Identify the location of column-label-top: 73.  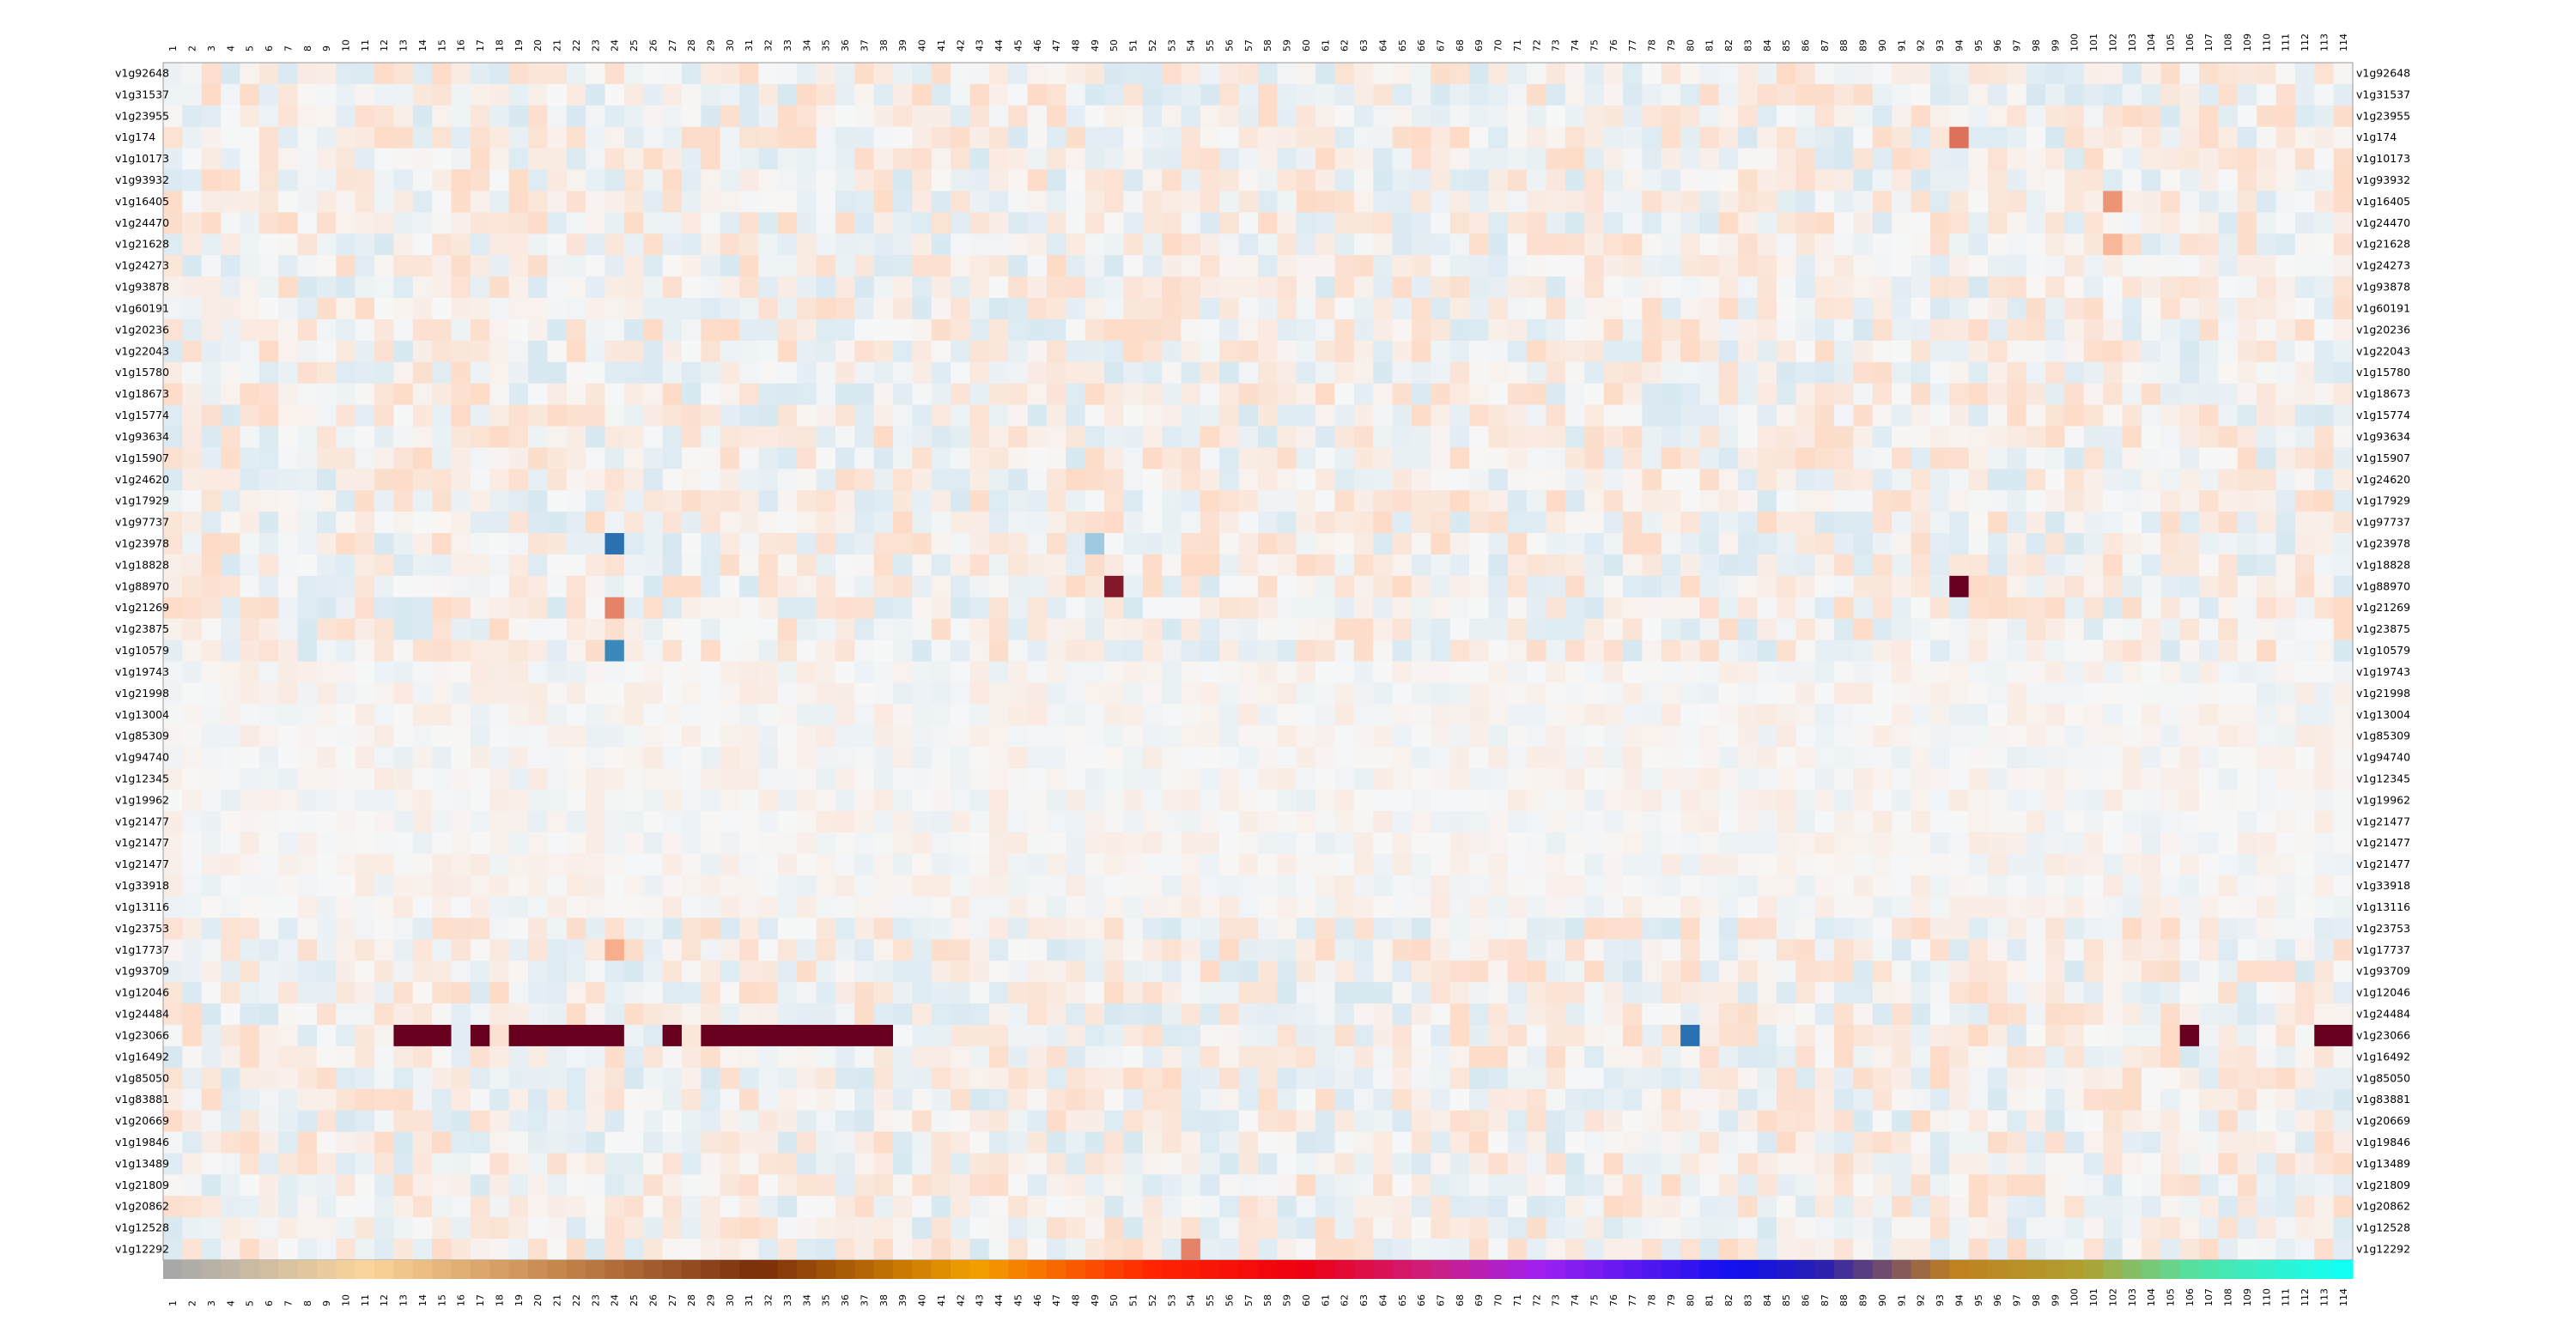
(1557, 45).